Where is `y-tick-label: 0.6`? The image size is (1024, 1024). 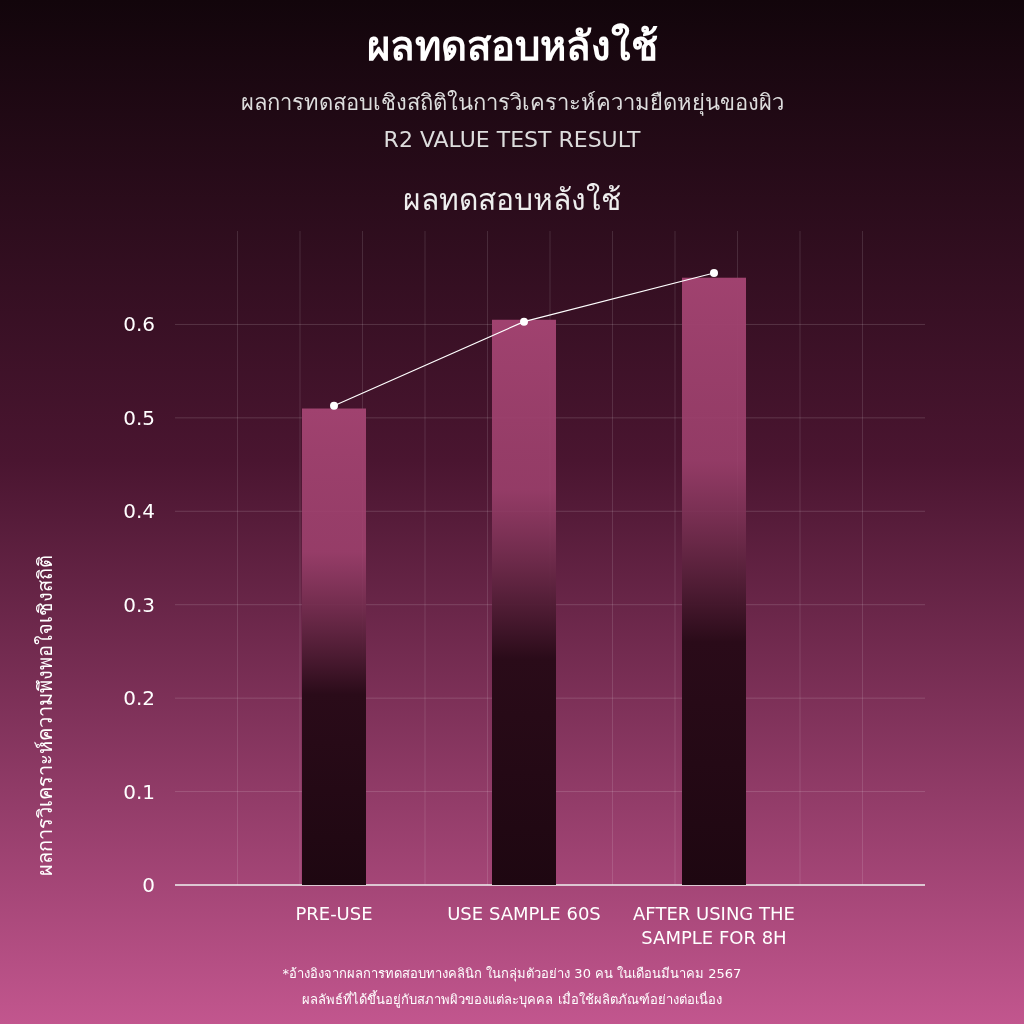
y-tick-label: 0.6 is located at coordinates (139, 324).